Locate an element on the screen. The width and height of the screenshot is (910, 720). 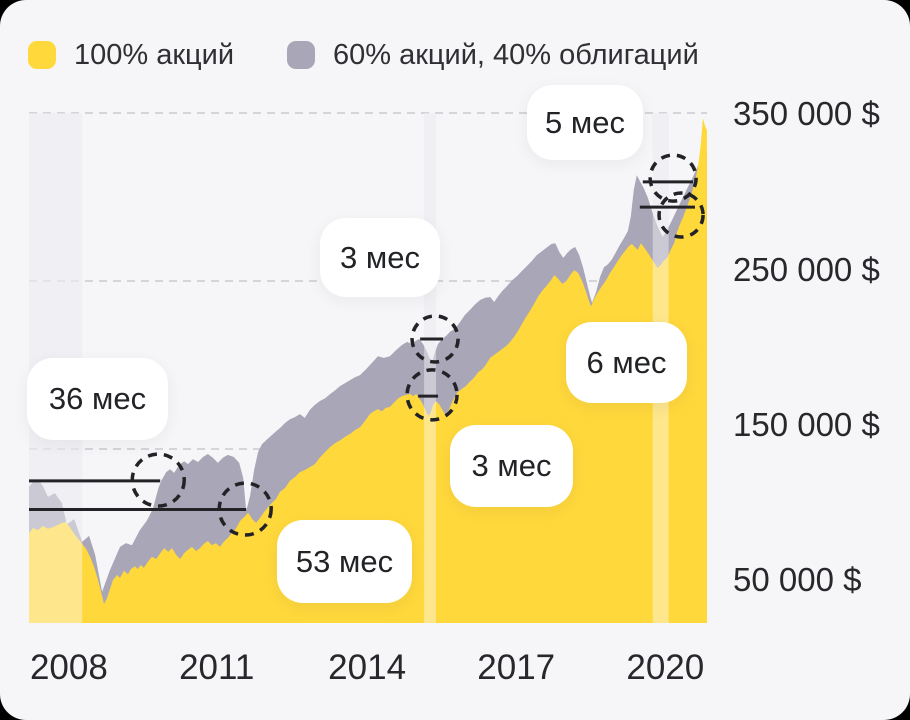
callout-5-мес: 5 мес is located at coordinates (585, 122).